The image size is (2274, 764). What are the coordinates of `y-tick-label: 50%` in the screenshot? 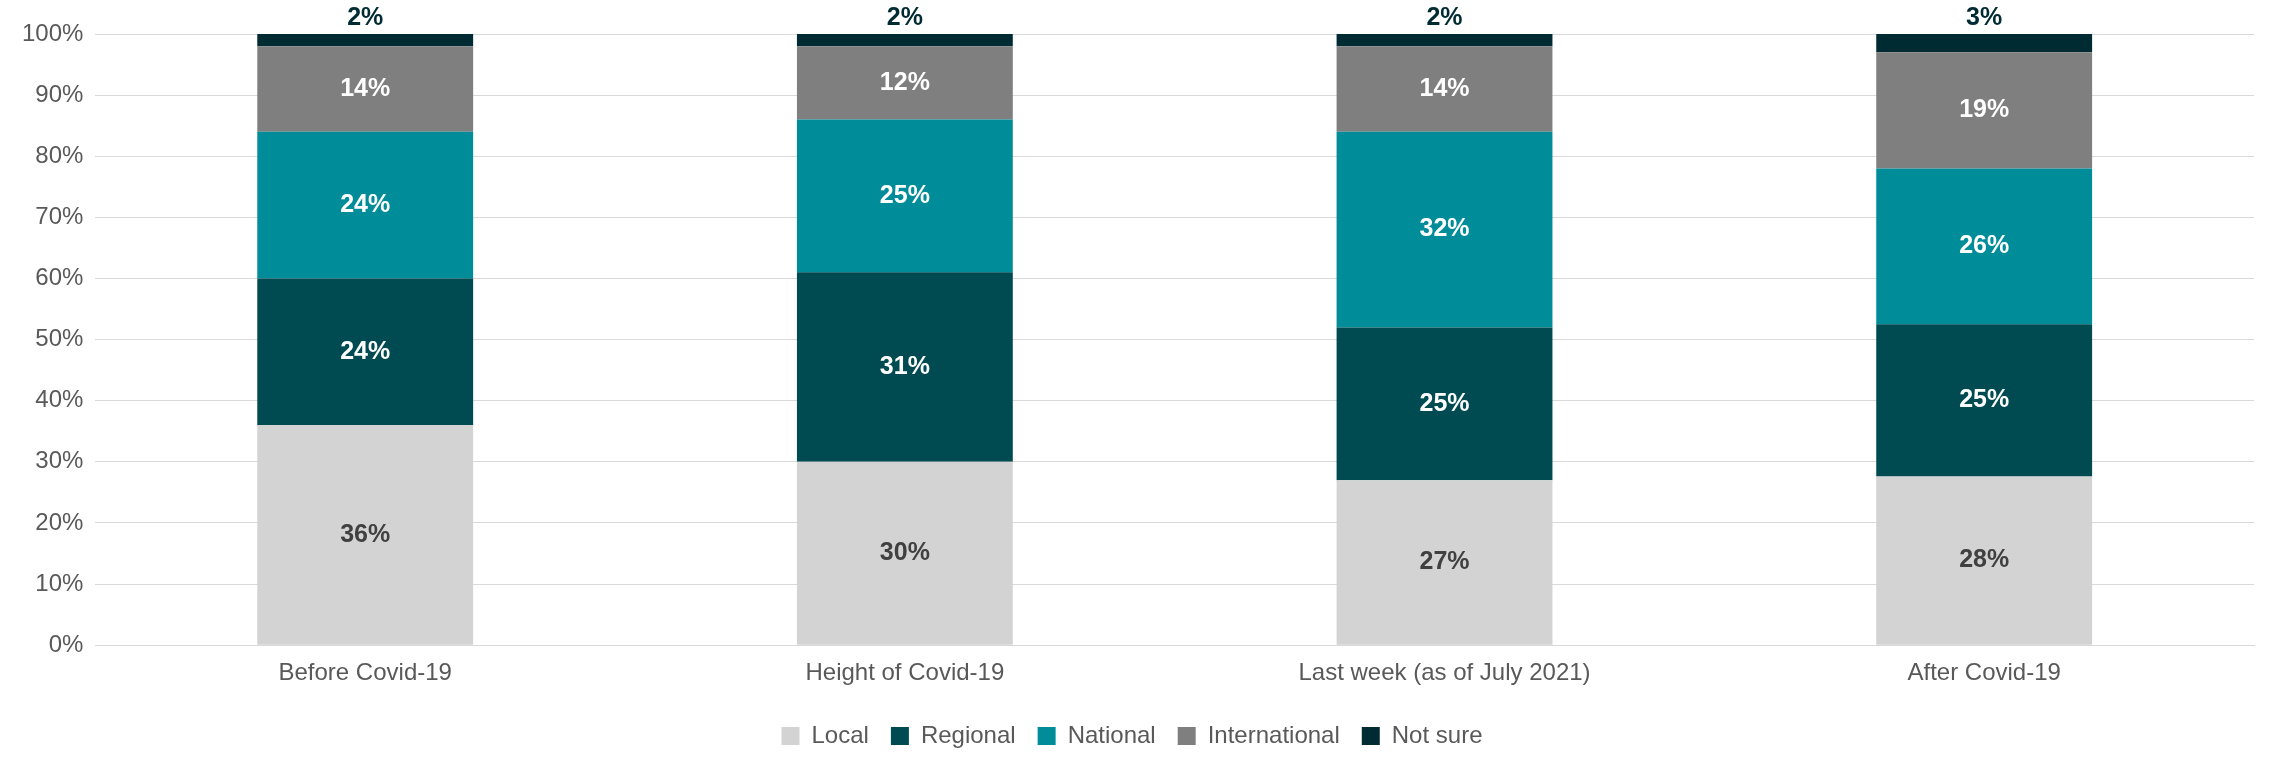 It's located at (59, 338).